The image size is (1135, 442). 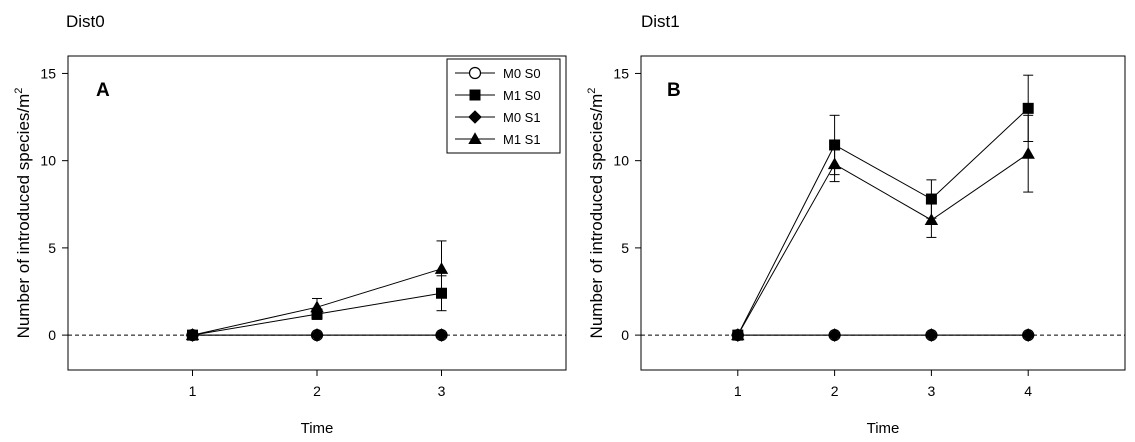 I want to click on legend-label: M0 S0, so click(x=522, y=73).